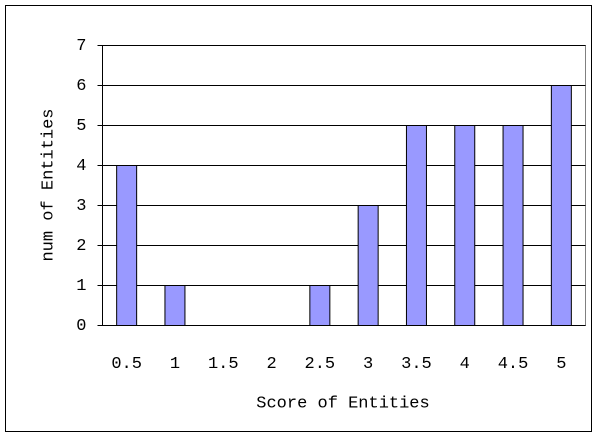 The image size is (597, 437). Describe the element at coordinates (320, 364) in the screenshot. I see `x-tick-label: 2.5` at that location.